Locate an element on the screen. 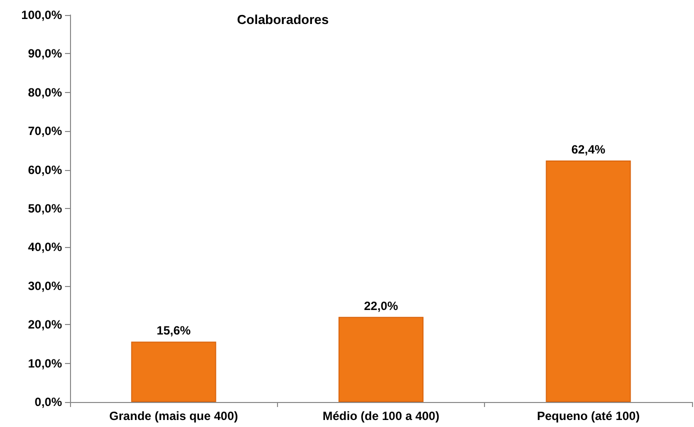  y-tick-label: 80,0% is located at coordinates (45, 92).